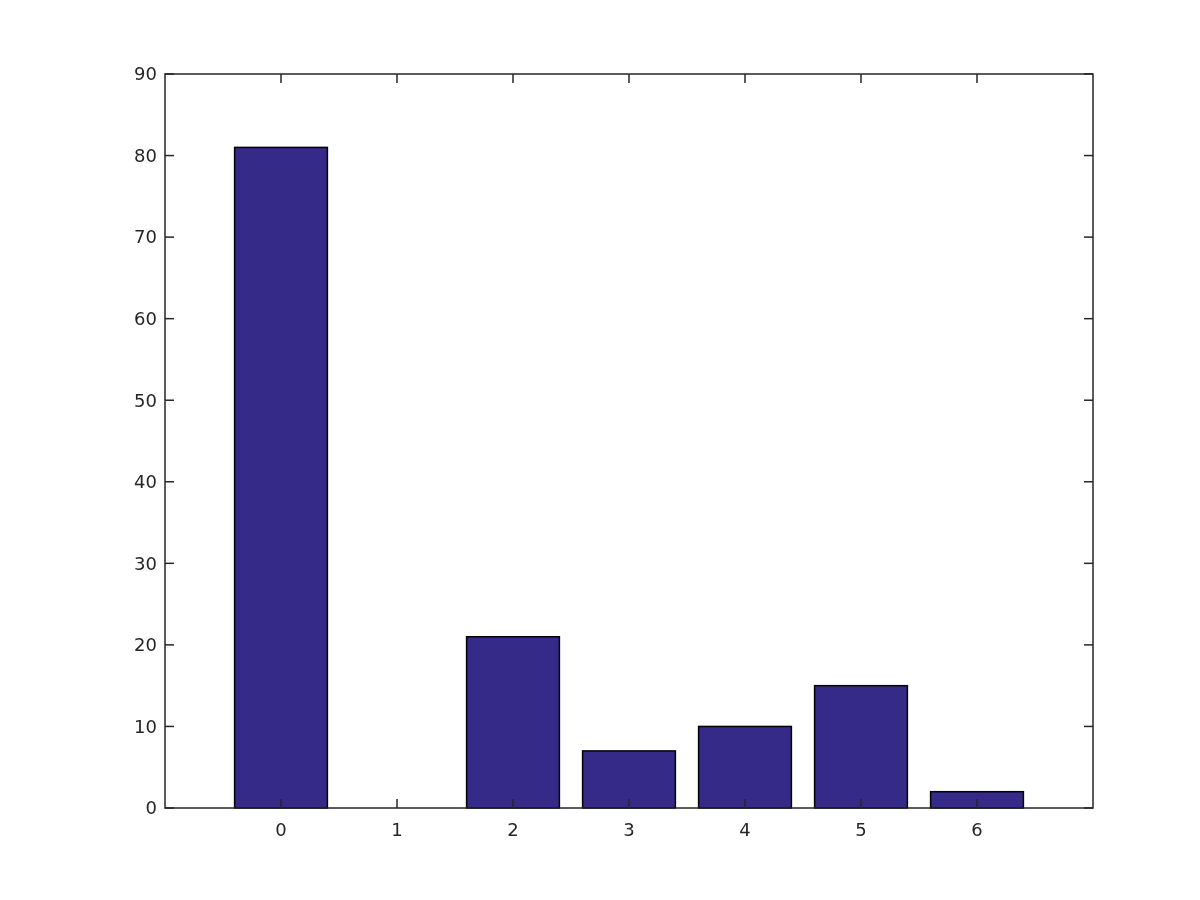 The width and height of the screenshot is (1200, 900). Describe the element at coordinates (145, 400) in the screenshot. I see `y-tick-label: 50` at that location.